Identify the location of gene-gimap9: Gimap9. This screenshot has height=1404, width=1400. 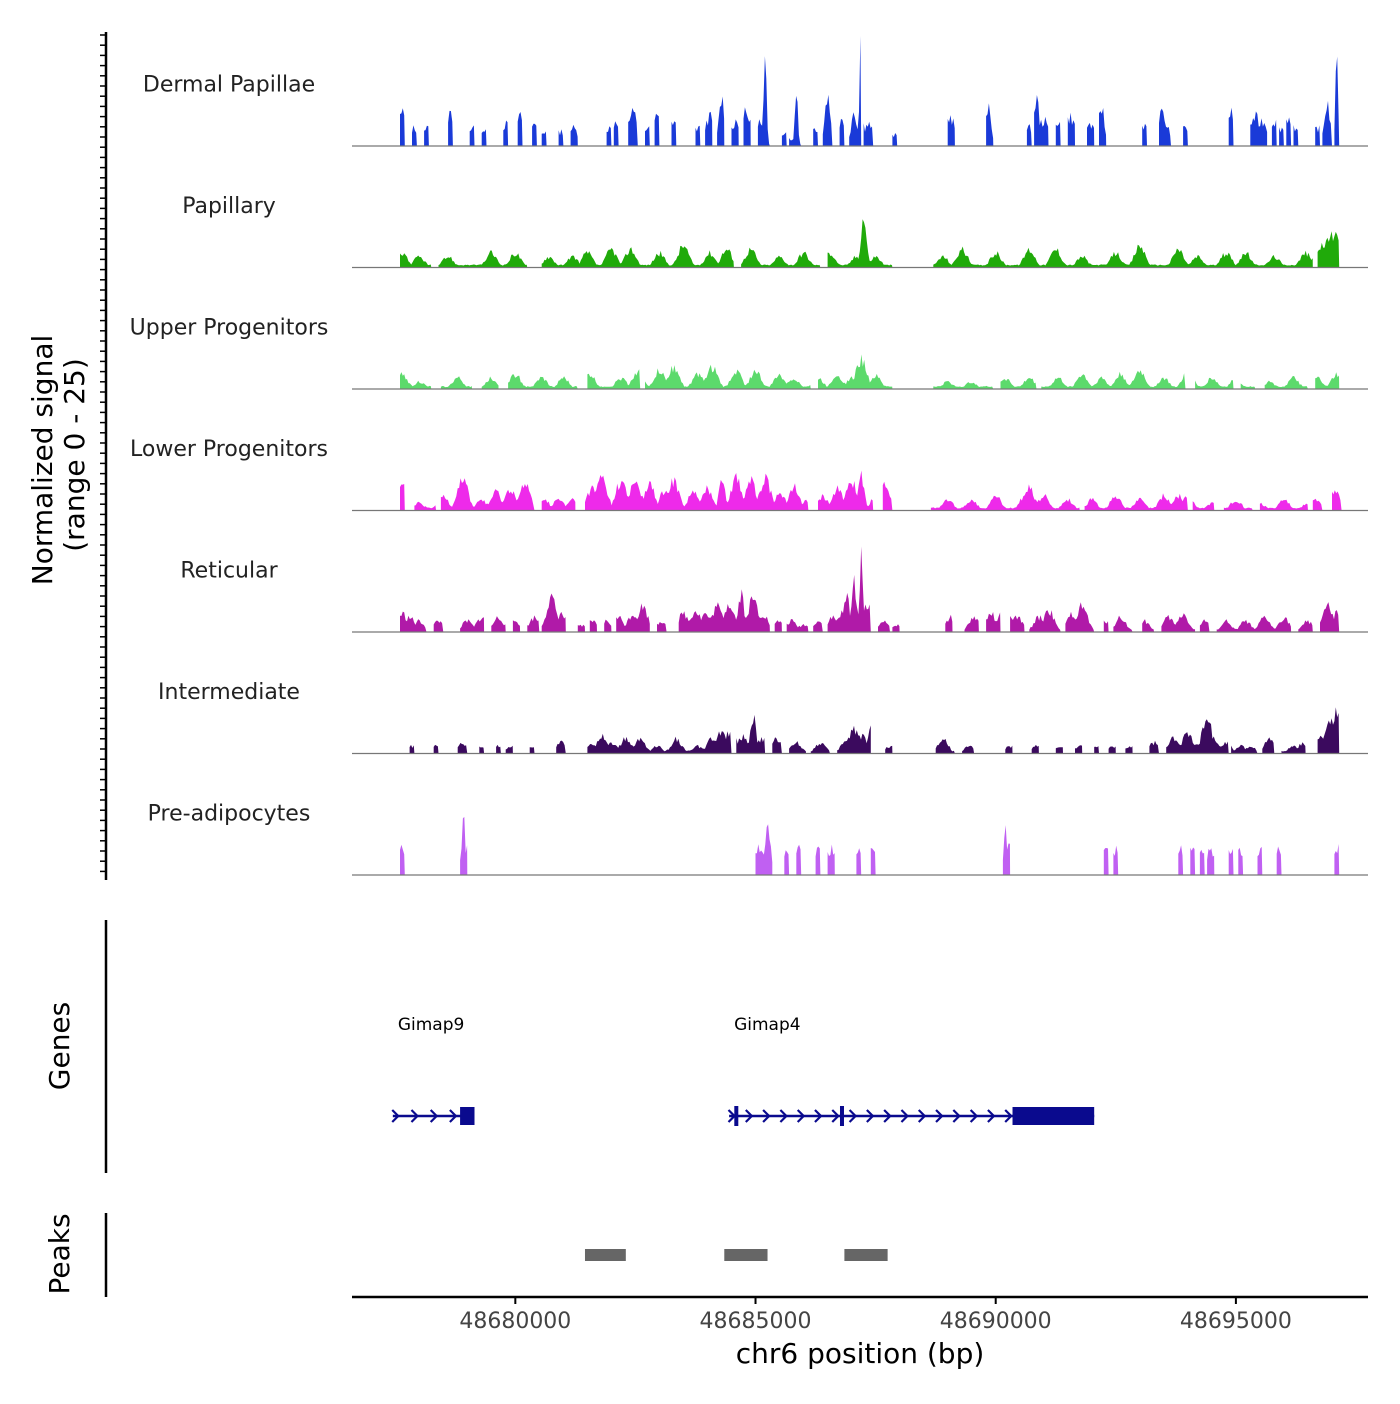
(433, 1070).